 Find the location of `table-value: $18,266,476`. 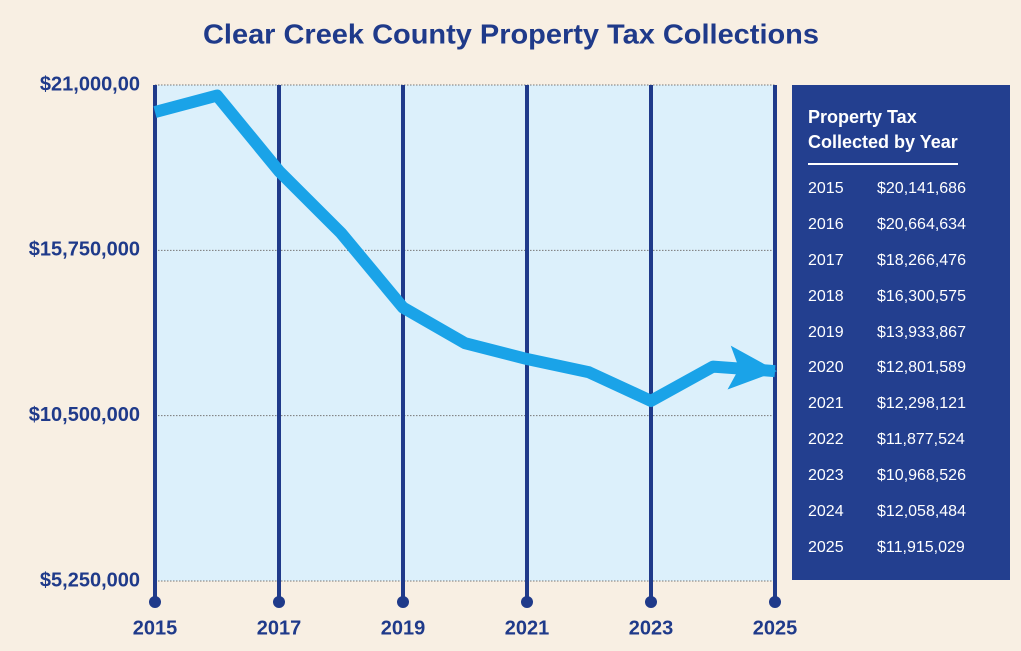

table-value: $18,266,476 is located at coordinates (921, 260).